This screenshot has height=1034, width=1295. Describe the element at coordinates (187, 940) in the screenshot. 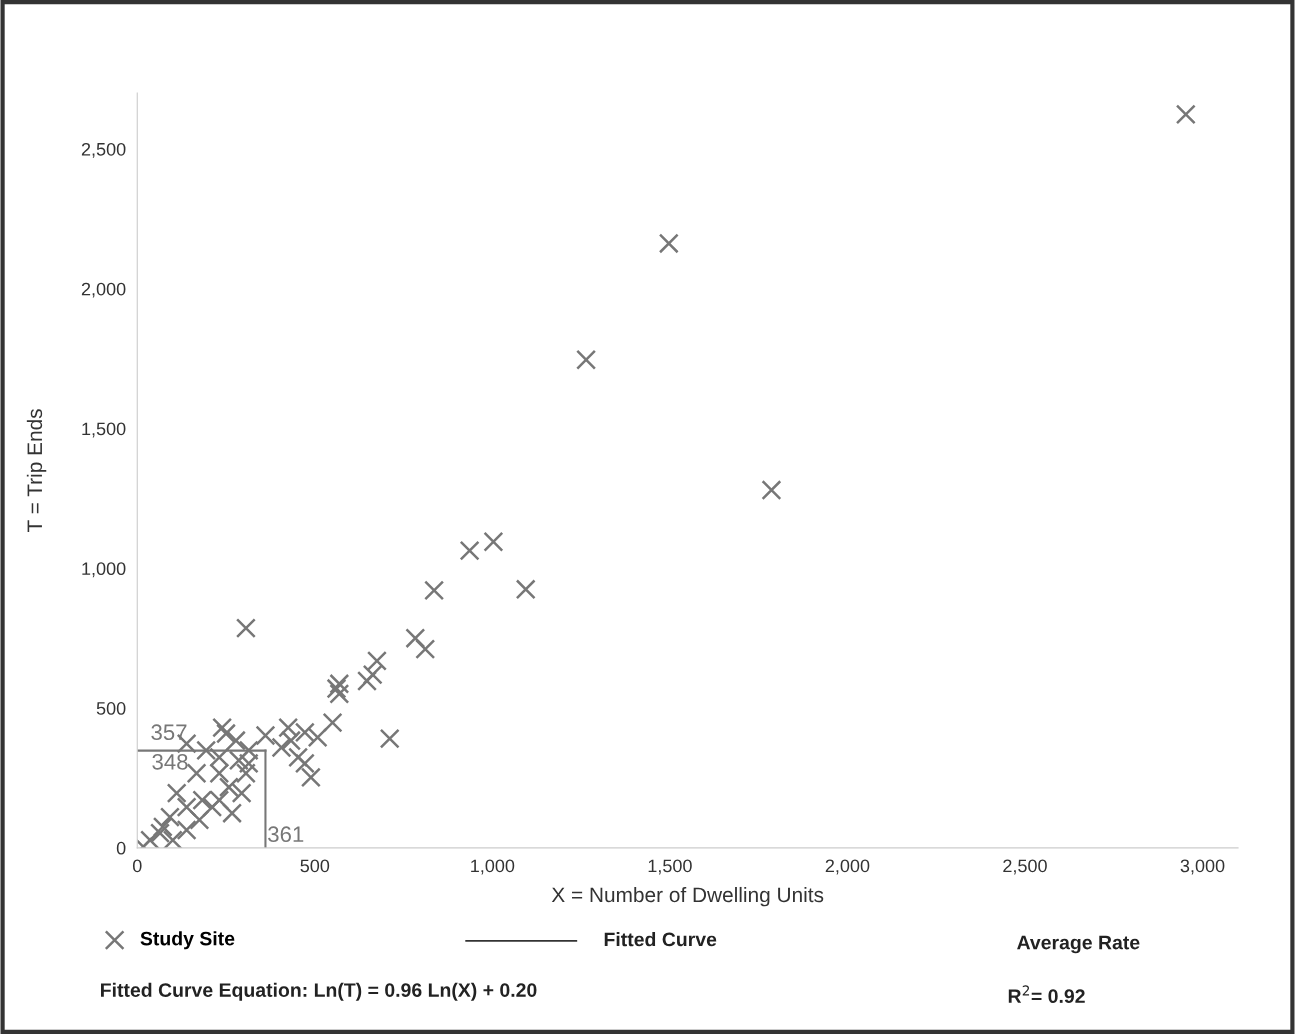

I see `legend-label: Study Site` at that location.